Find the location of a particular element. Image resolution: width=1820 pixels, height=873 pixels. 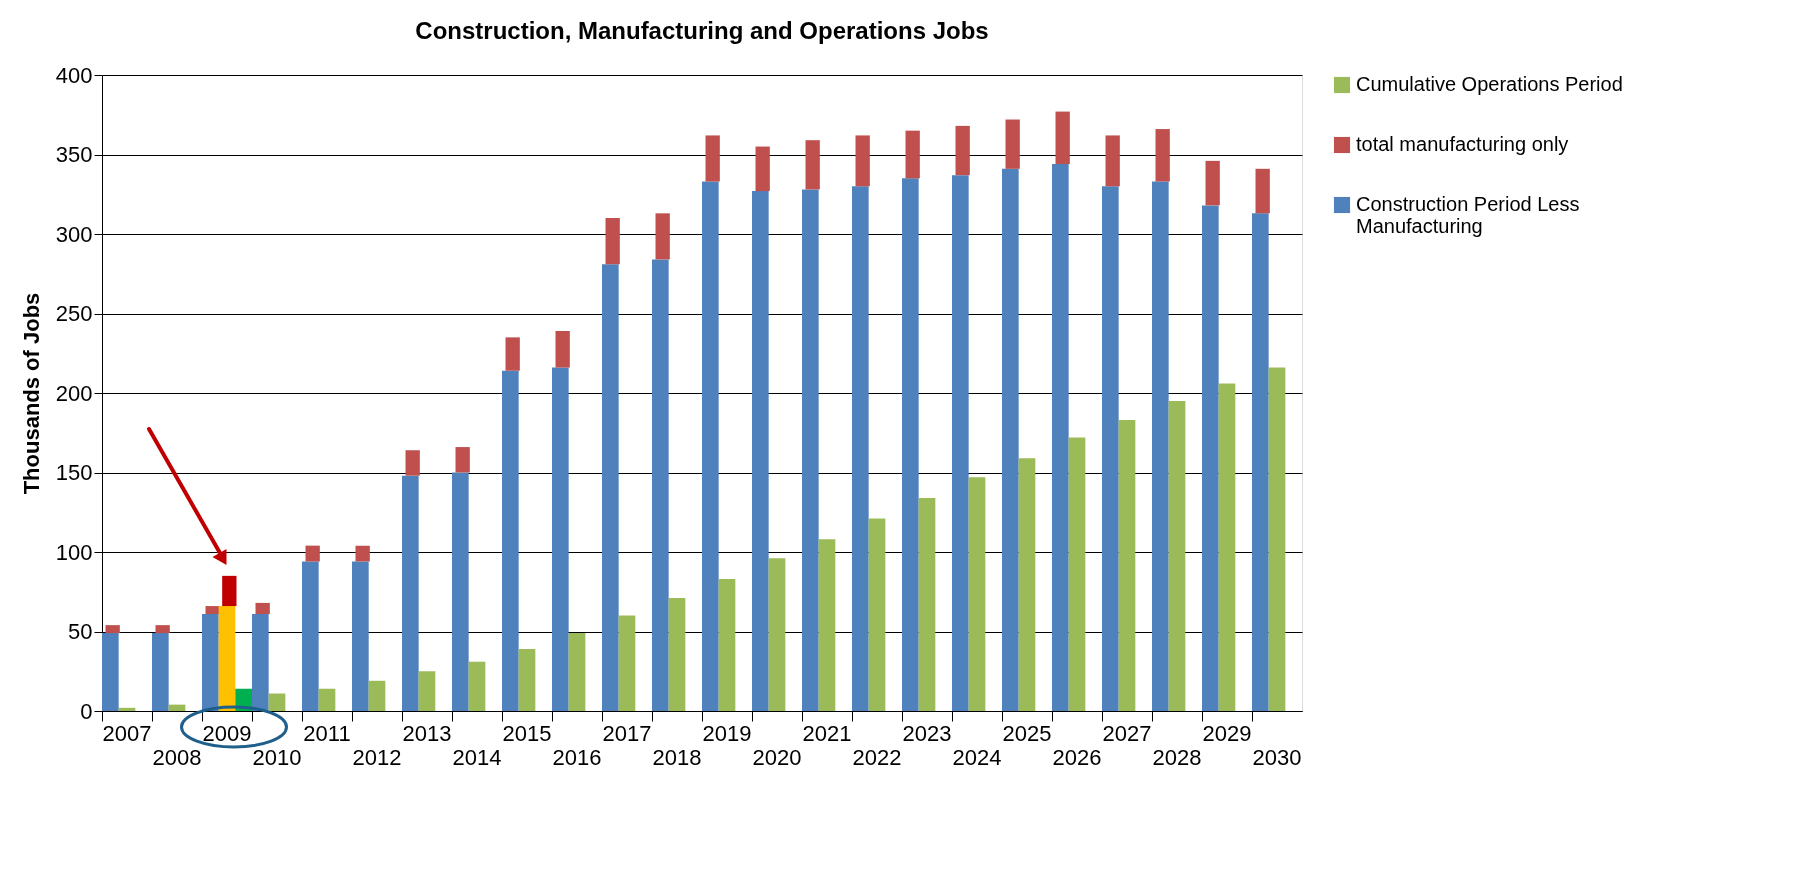

x-tick-label: 2023 is located at coordinates (927, 733).